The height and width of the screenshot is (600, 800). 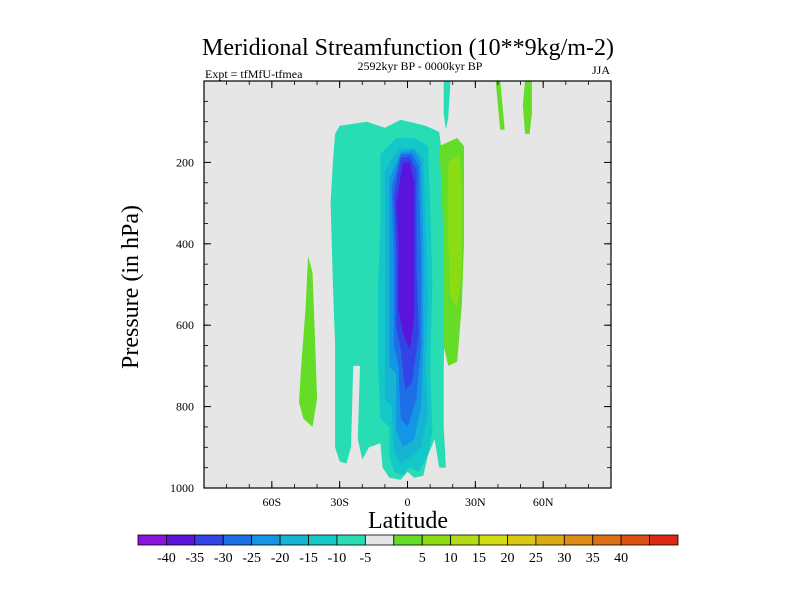 What do you see at coordinates (166, 558) in the screenshot?
I see `colorbar-label: -40` at bounding box center [166, 558].